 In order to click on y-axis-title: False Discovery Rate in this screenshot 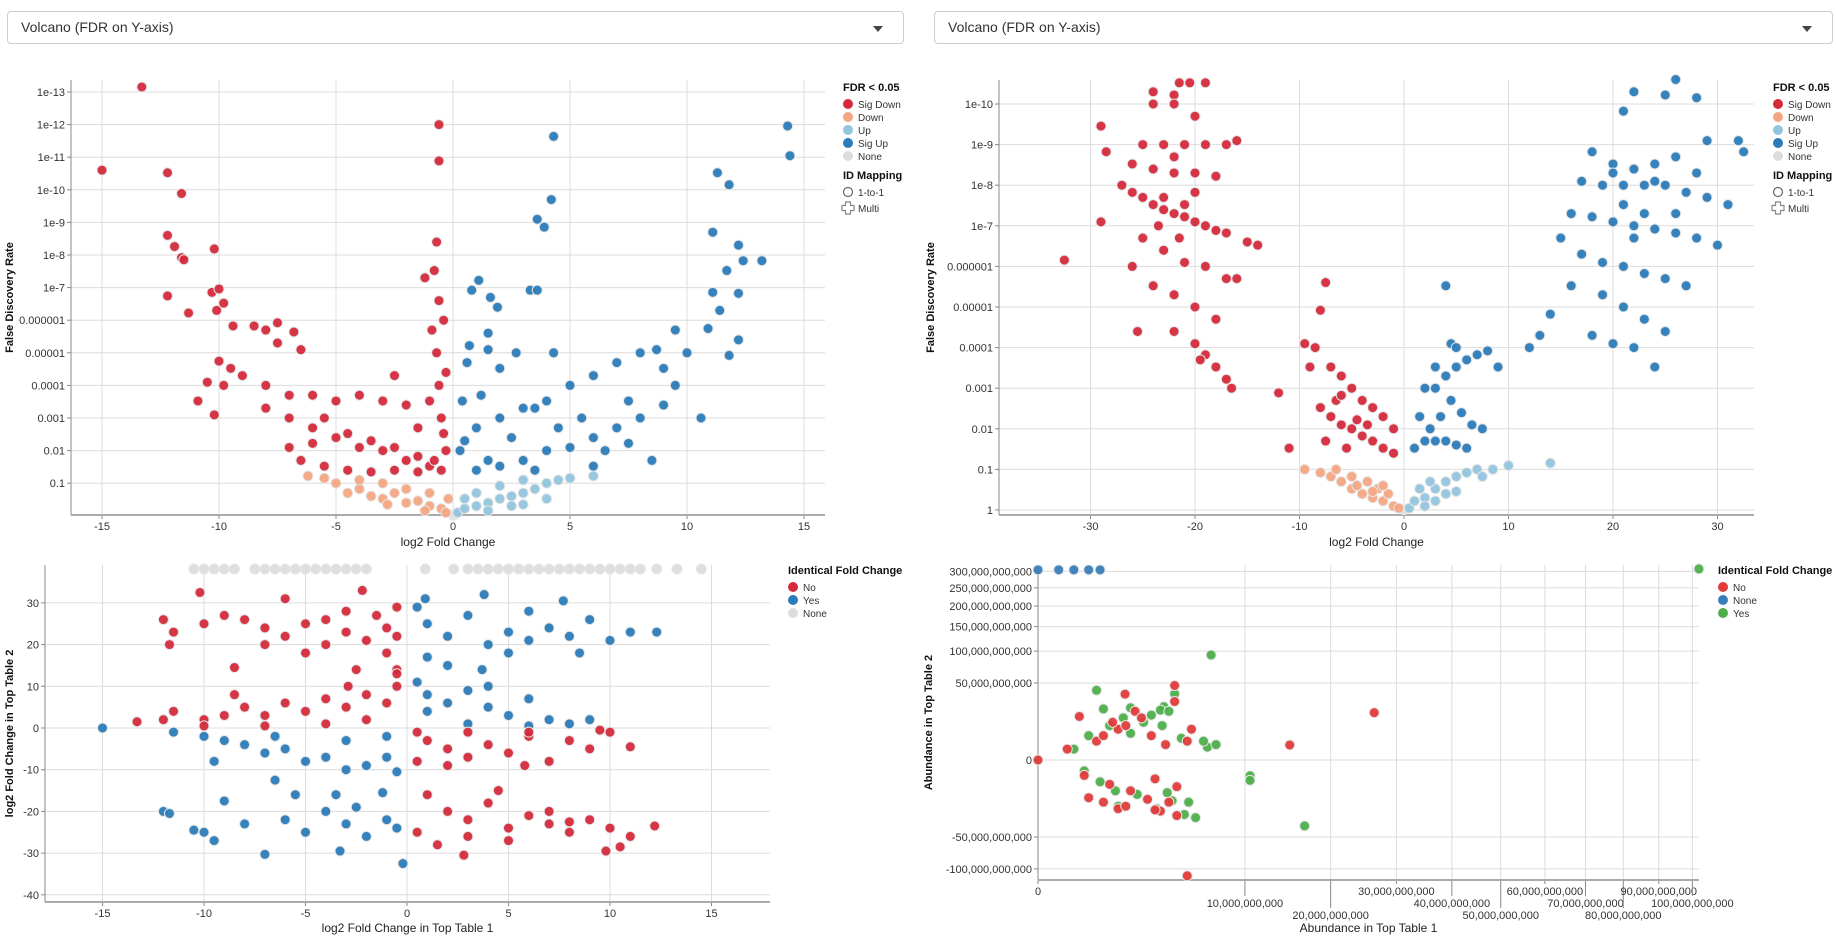, I will do `click(10, 297)`.